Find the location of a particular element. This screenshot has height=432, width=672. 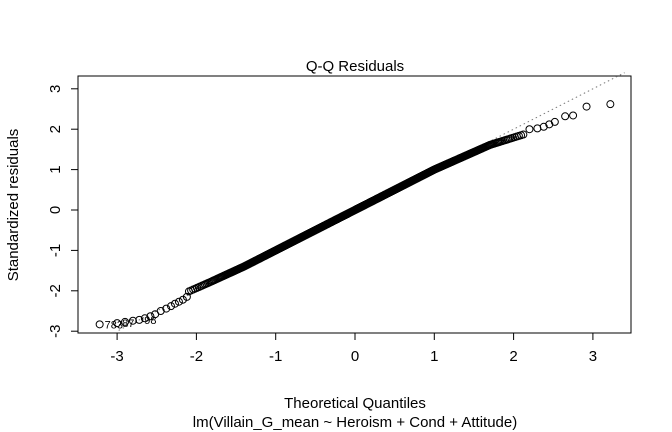

y-axis: -3 -2 -1 0 1 2 3 is located at coordinates (63, 211).